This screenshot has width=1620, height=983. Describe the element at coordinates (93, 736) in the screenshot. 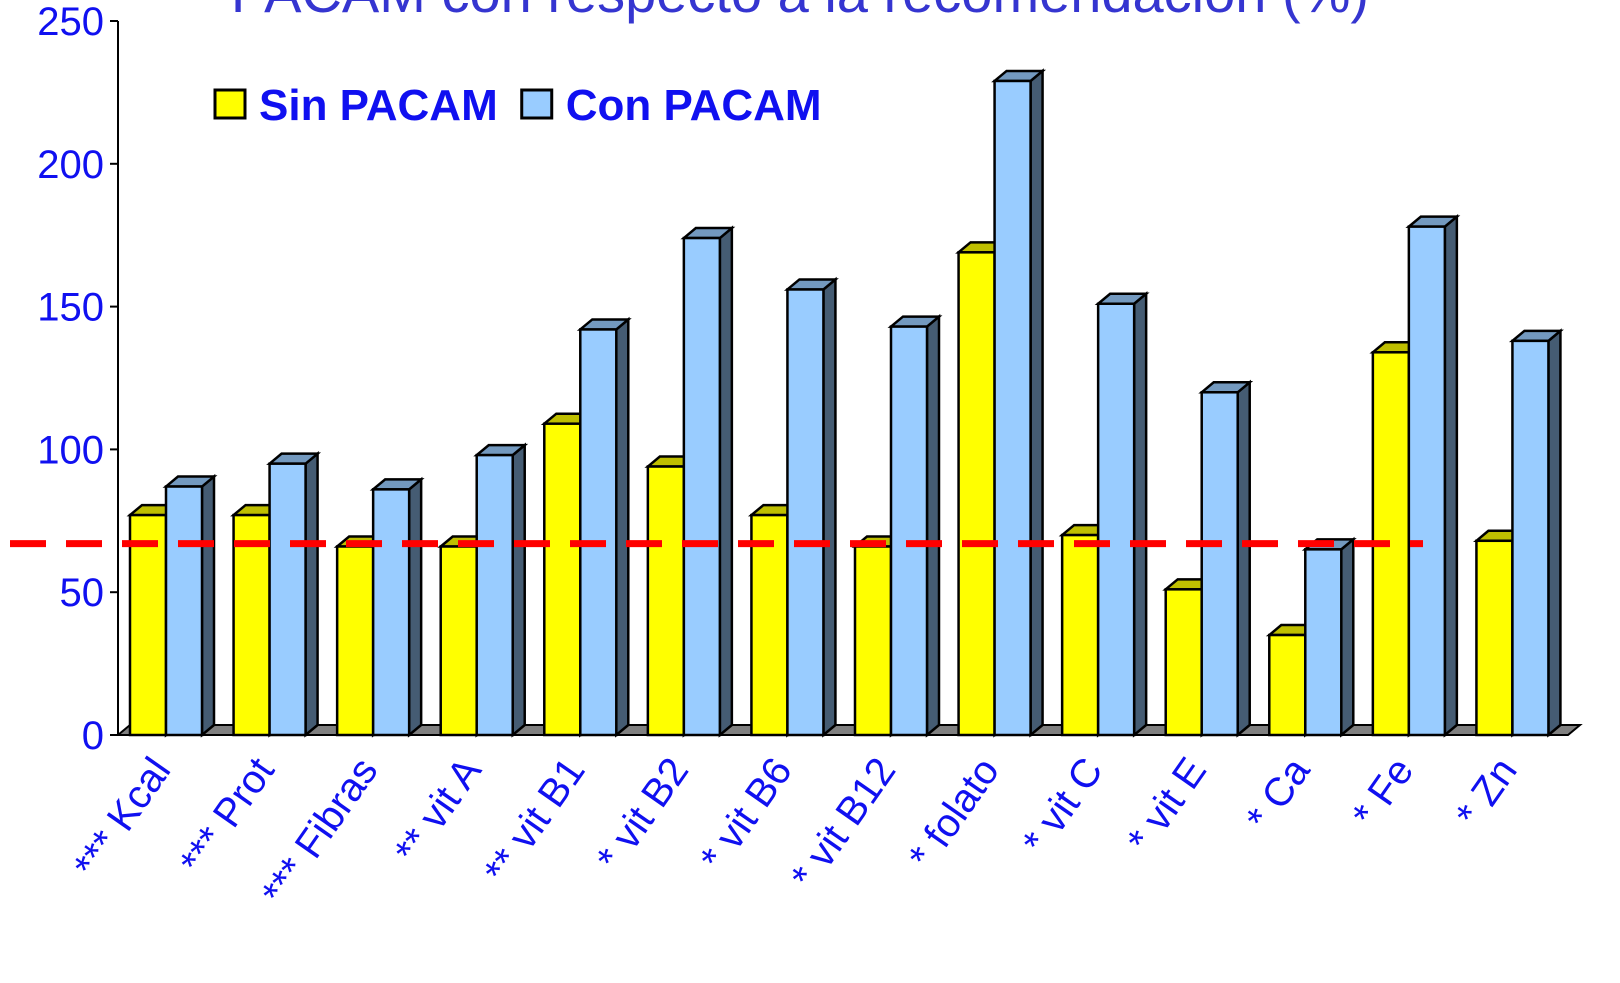

I see `y-tick-label: 0` at that location.